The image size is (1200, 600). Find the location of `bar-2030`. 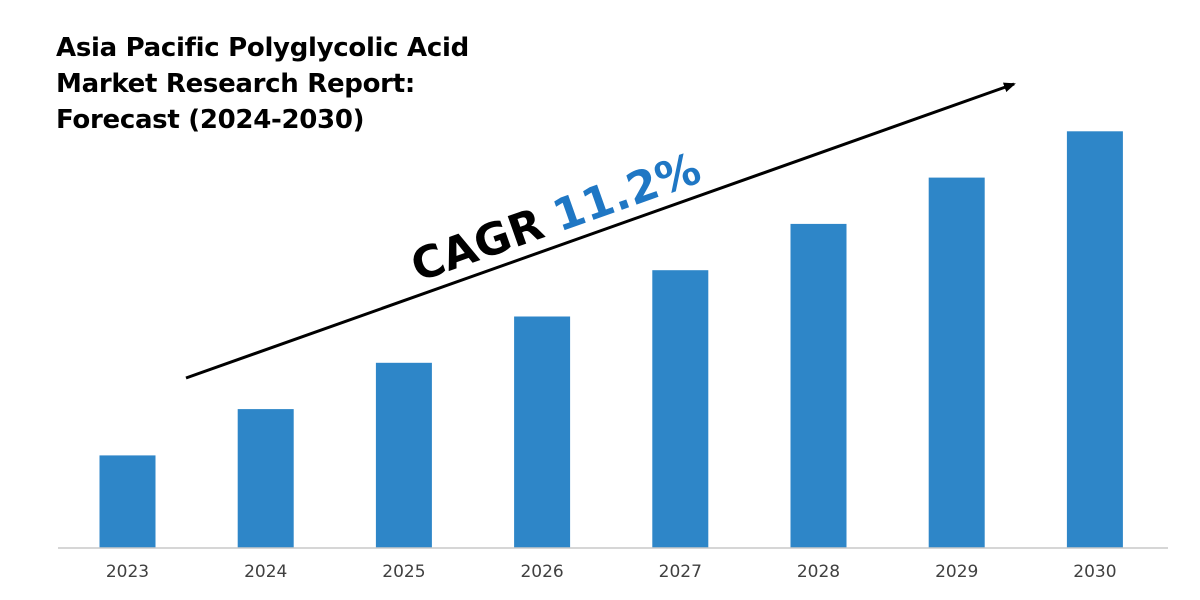

bar-2030 is located at coordinates (1094, 340).